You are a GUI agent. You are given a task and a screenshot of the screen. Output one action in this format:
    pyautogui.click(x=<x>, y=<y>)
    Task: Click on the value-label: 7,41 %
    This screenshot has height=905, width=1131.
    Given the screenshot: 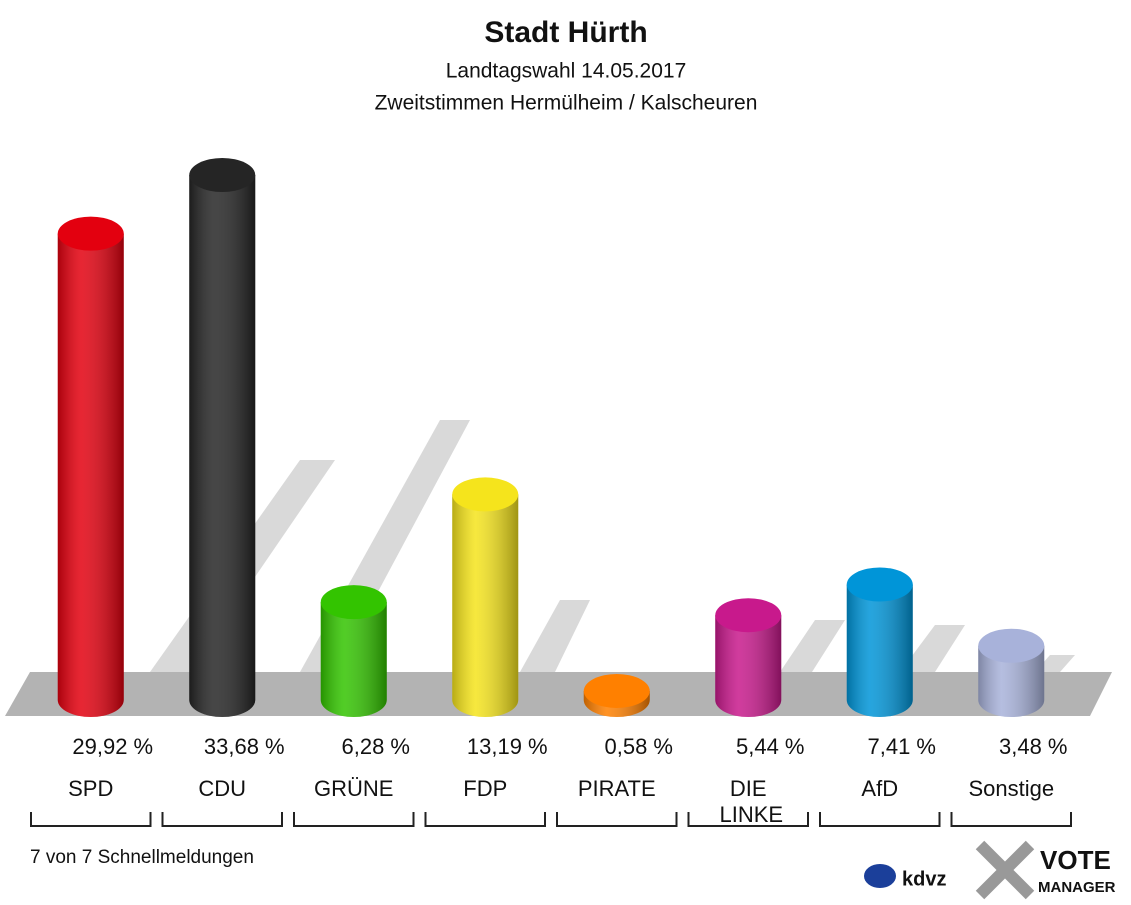 What is the action you would take?
    pyautogui.click(x=902, y=746)
    